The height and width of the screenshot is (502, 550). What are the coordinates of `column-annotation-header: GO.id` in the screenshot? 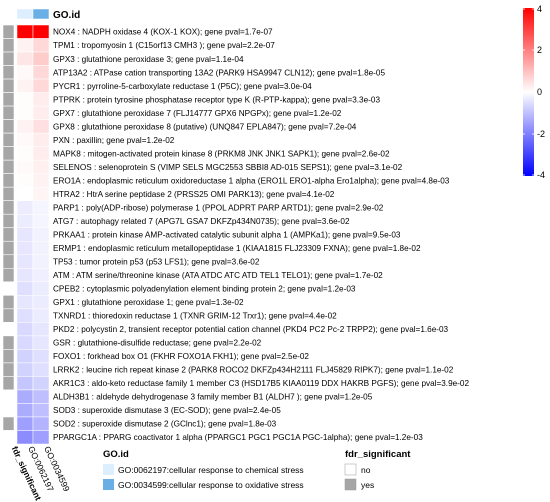 It's located at (48, 14).